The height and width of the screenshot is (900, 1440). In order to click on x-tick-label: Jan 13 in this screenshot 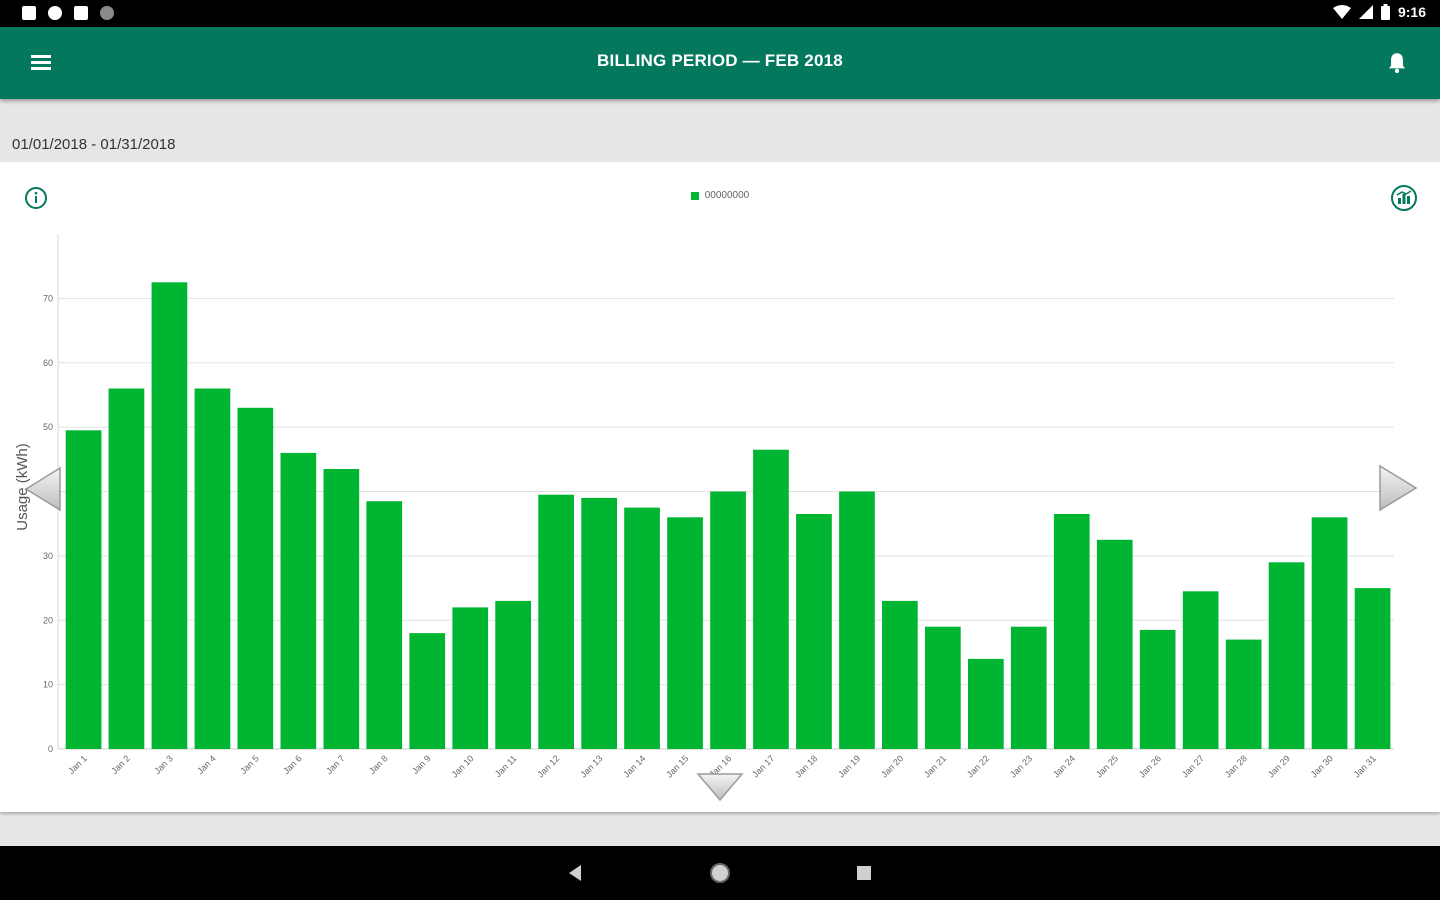, I will do `click(591, 766)`.